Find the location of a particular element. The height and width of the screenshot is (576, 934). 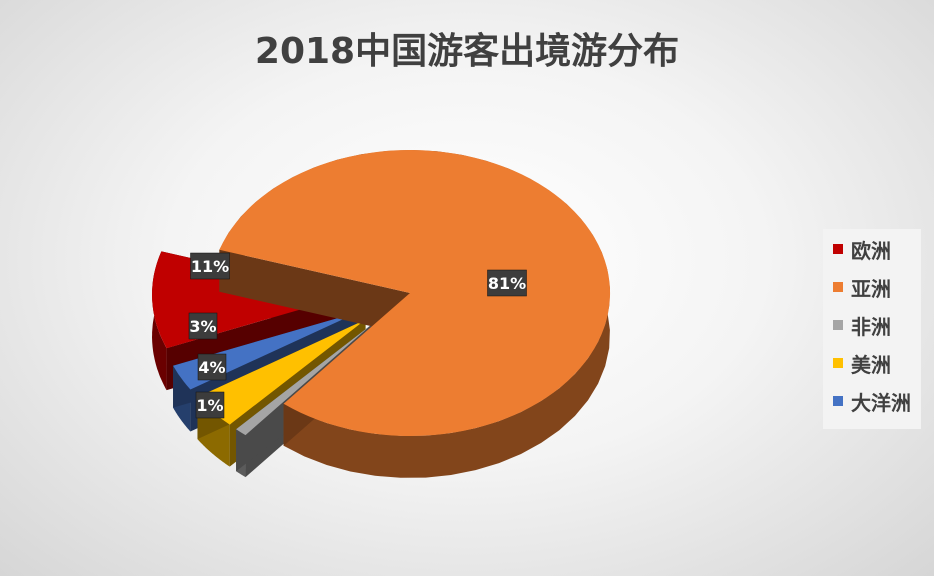

data-label-text-asia: 81% is located at coordinates (507, 283).